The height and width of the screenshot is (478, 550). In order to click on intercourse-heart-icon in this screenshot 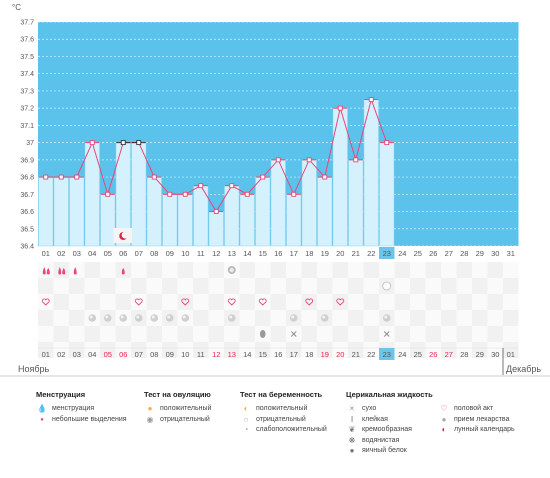, I will do `click(231, 302)`.